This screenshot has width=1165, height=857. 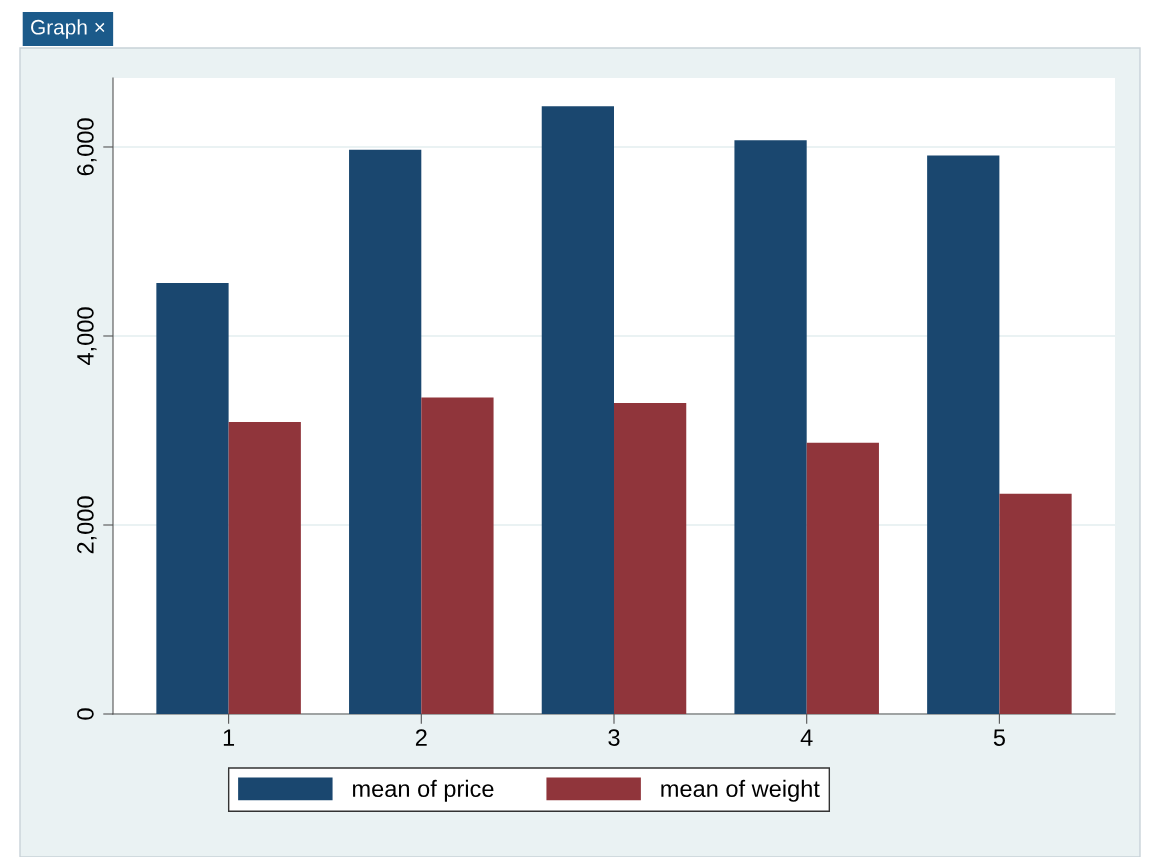 What do you see at coordinates (68, 29) in the screenshot?
I see `text: Graph ×` at bounding box center [68, 29].